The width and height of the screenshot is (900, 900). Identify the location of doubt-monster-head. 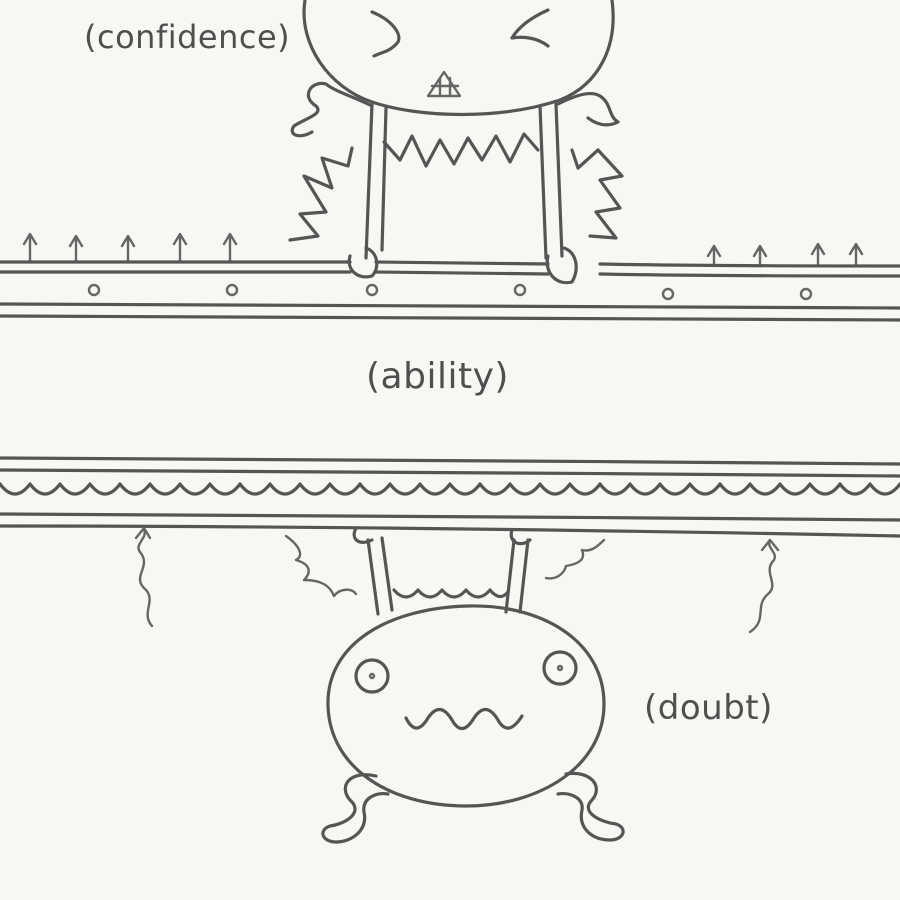
(466, 706).